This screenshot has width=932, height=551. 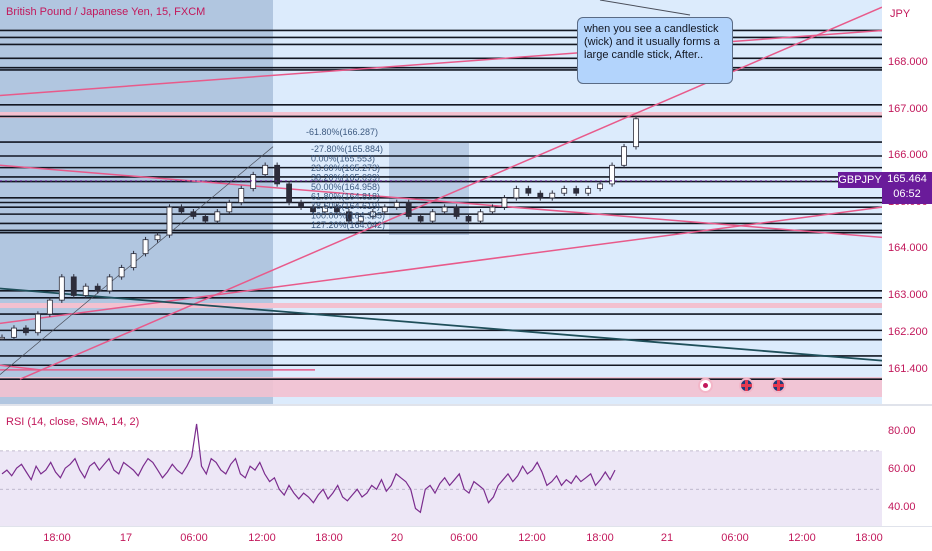 I want to click on rsi-title: RSI (14, close, SMA, 14, 2), so click(x=73, y=422).